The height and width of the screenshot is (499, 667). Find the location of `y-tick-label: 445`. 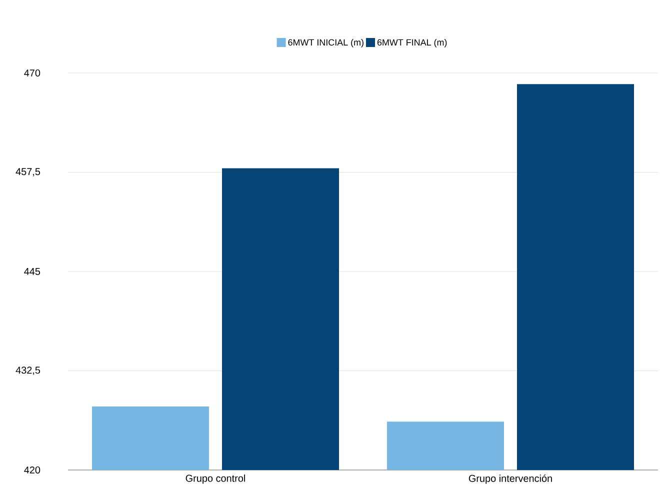

y-tick-label: 445 is located at coordinates (32, 271).